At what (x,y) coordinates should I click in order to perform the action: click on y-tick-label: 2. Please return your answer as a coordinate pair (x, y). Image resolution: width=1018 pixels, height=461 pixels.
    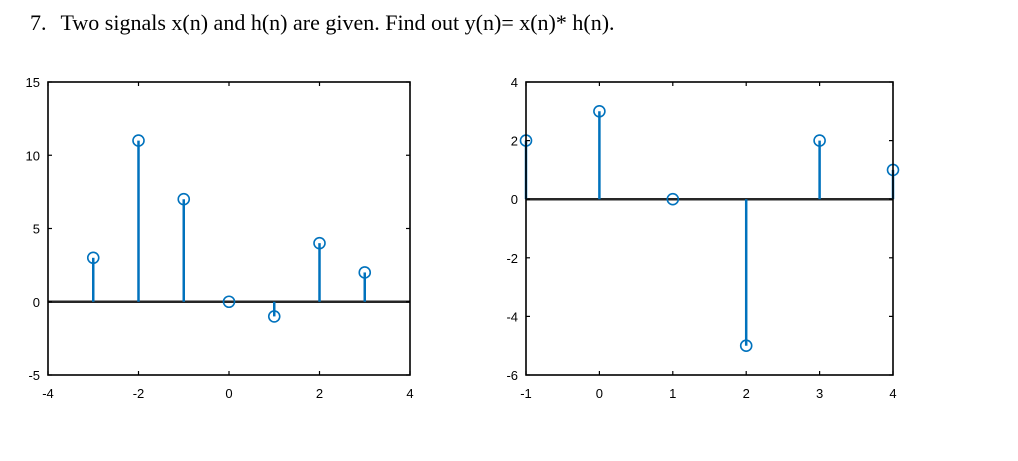
    Looking at the image, I should click on (514, 141).